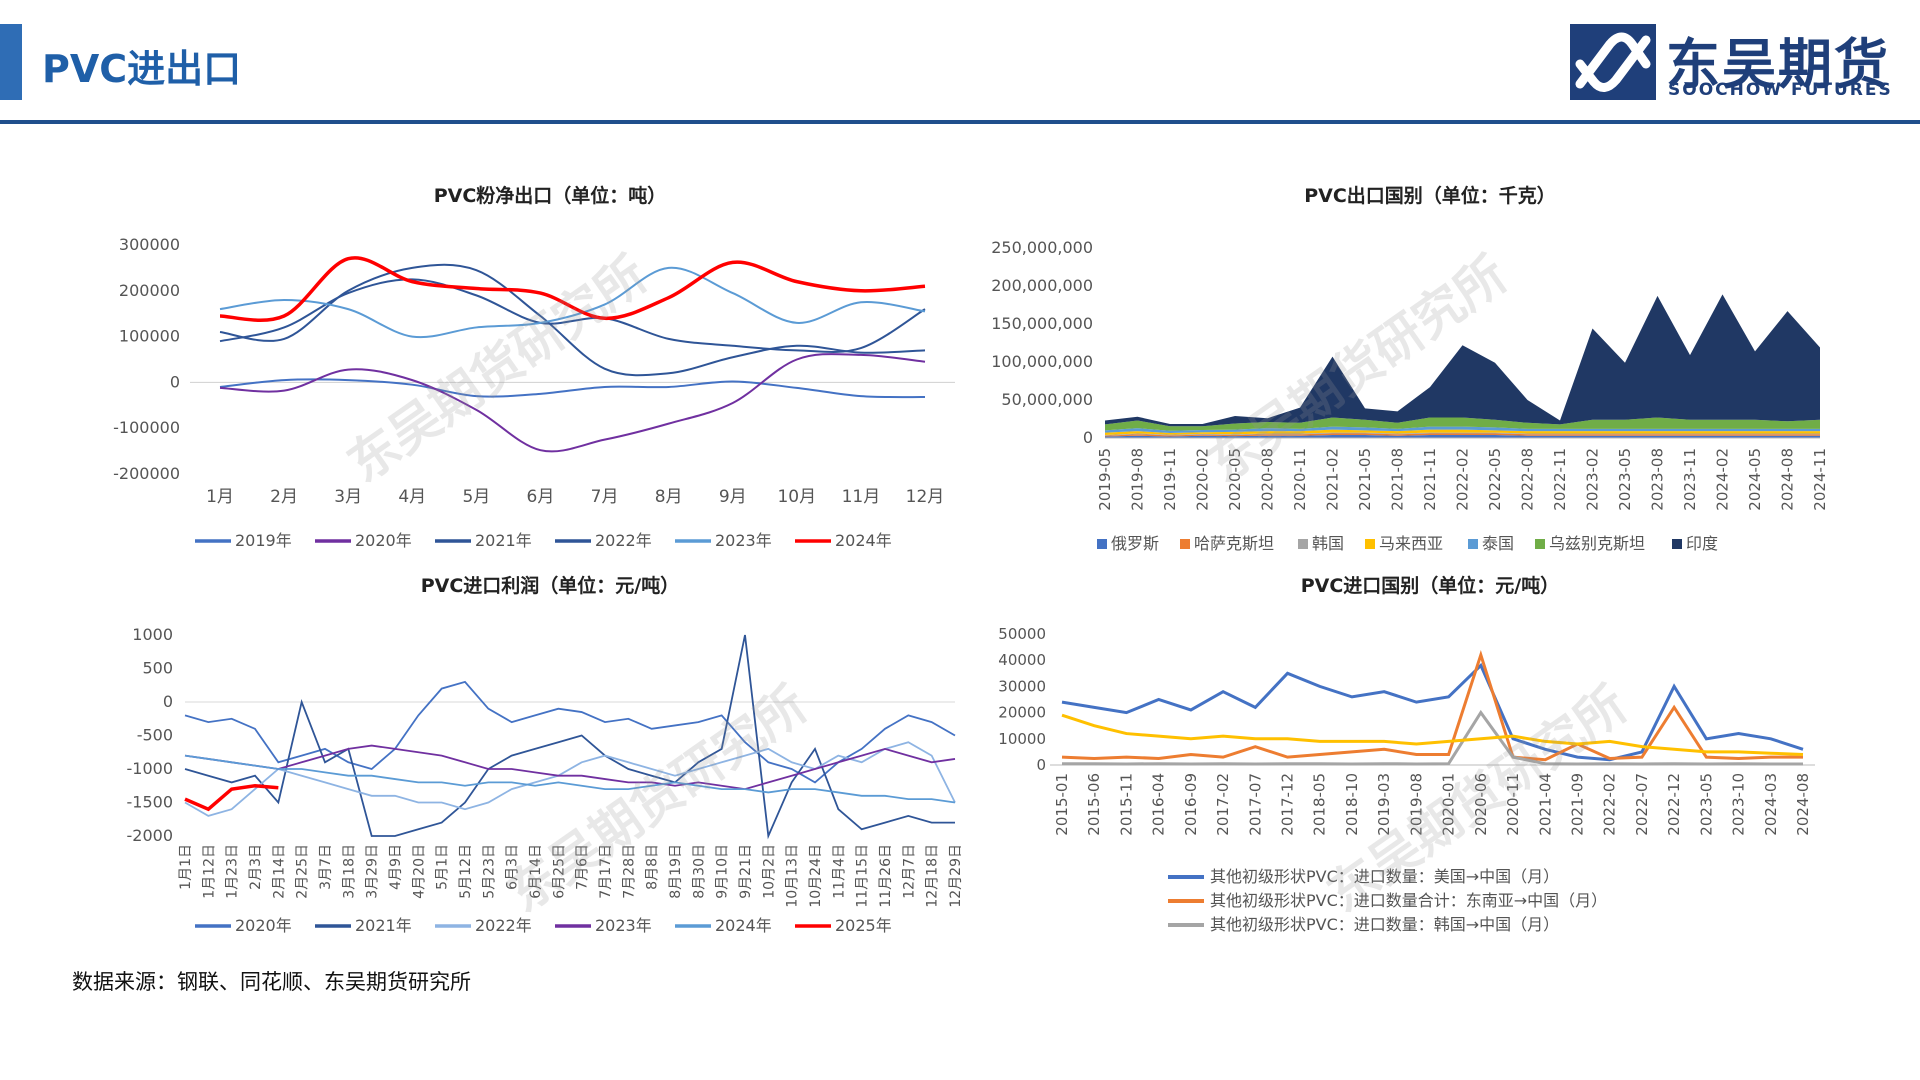  I want to click on x-tick-label: 2021-02, so click(1333, 479).